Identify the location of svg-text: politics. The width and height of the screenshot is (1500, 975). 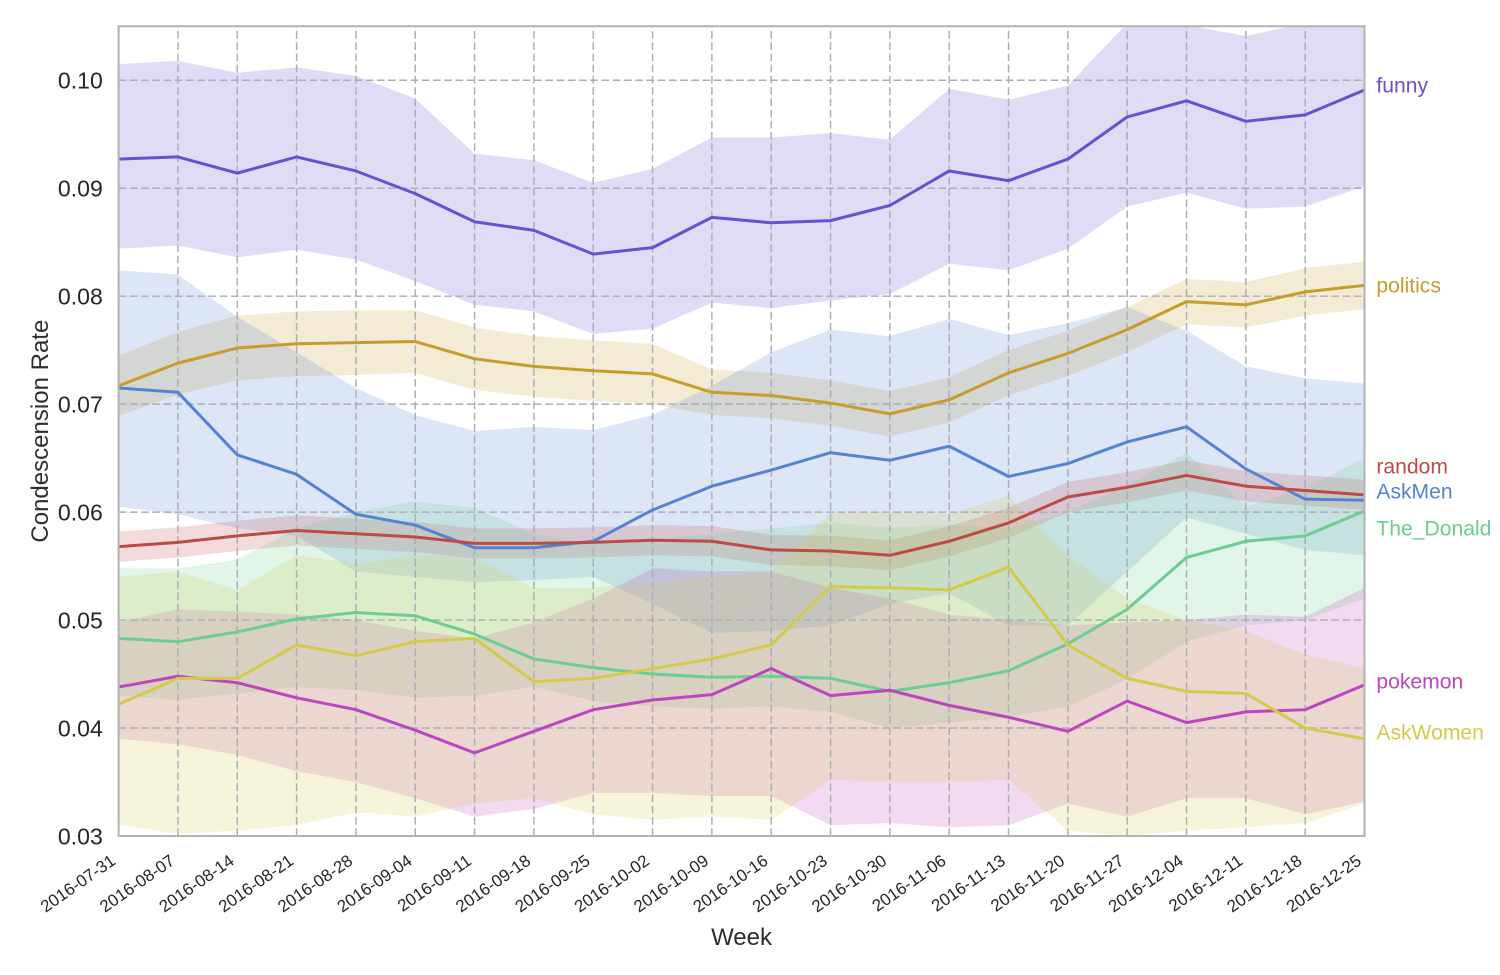
(1408, 285).